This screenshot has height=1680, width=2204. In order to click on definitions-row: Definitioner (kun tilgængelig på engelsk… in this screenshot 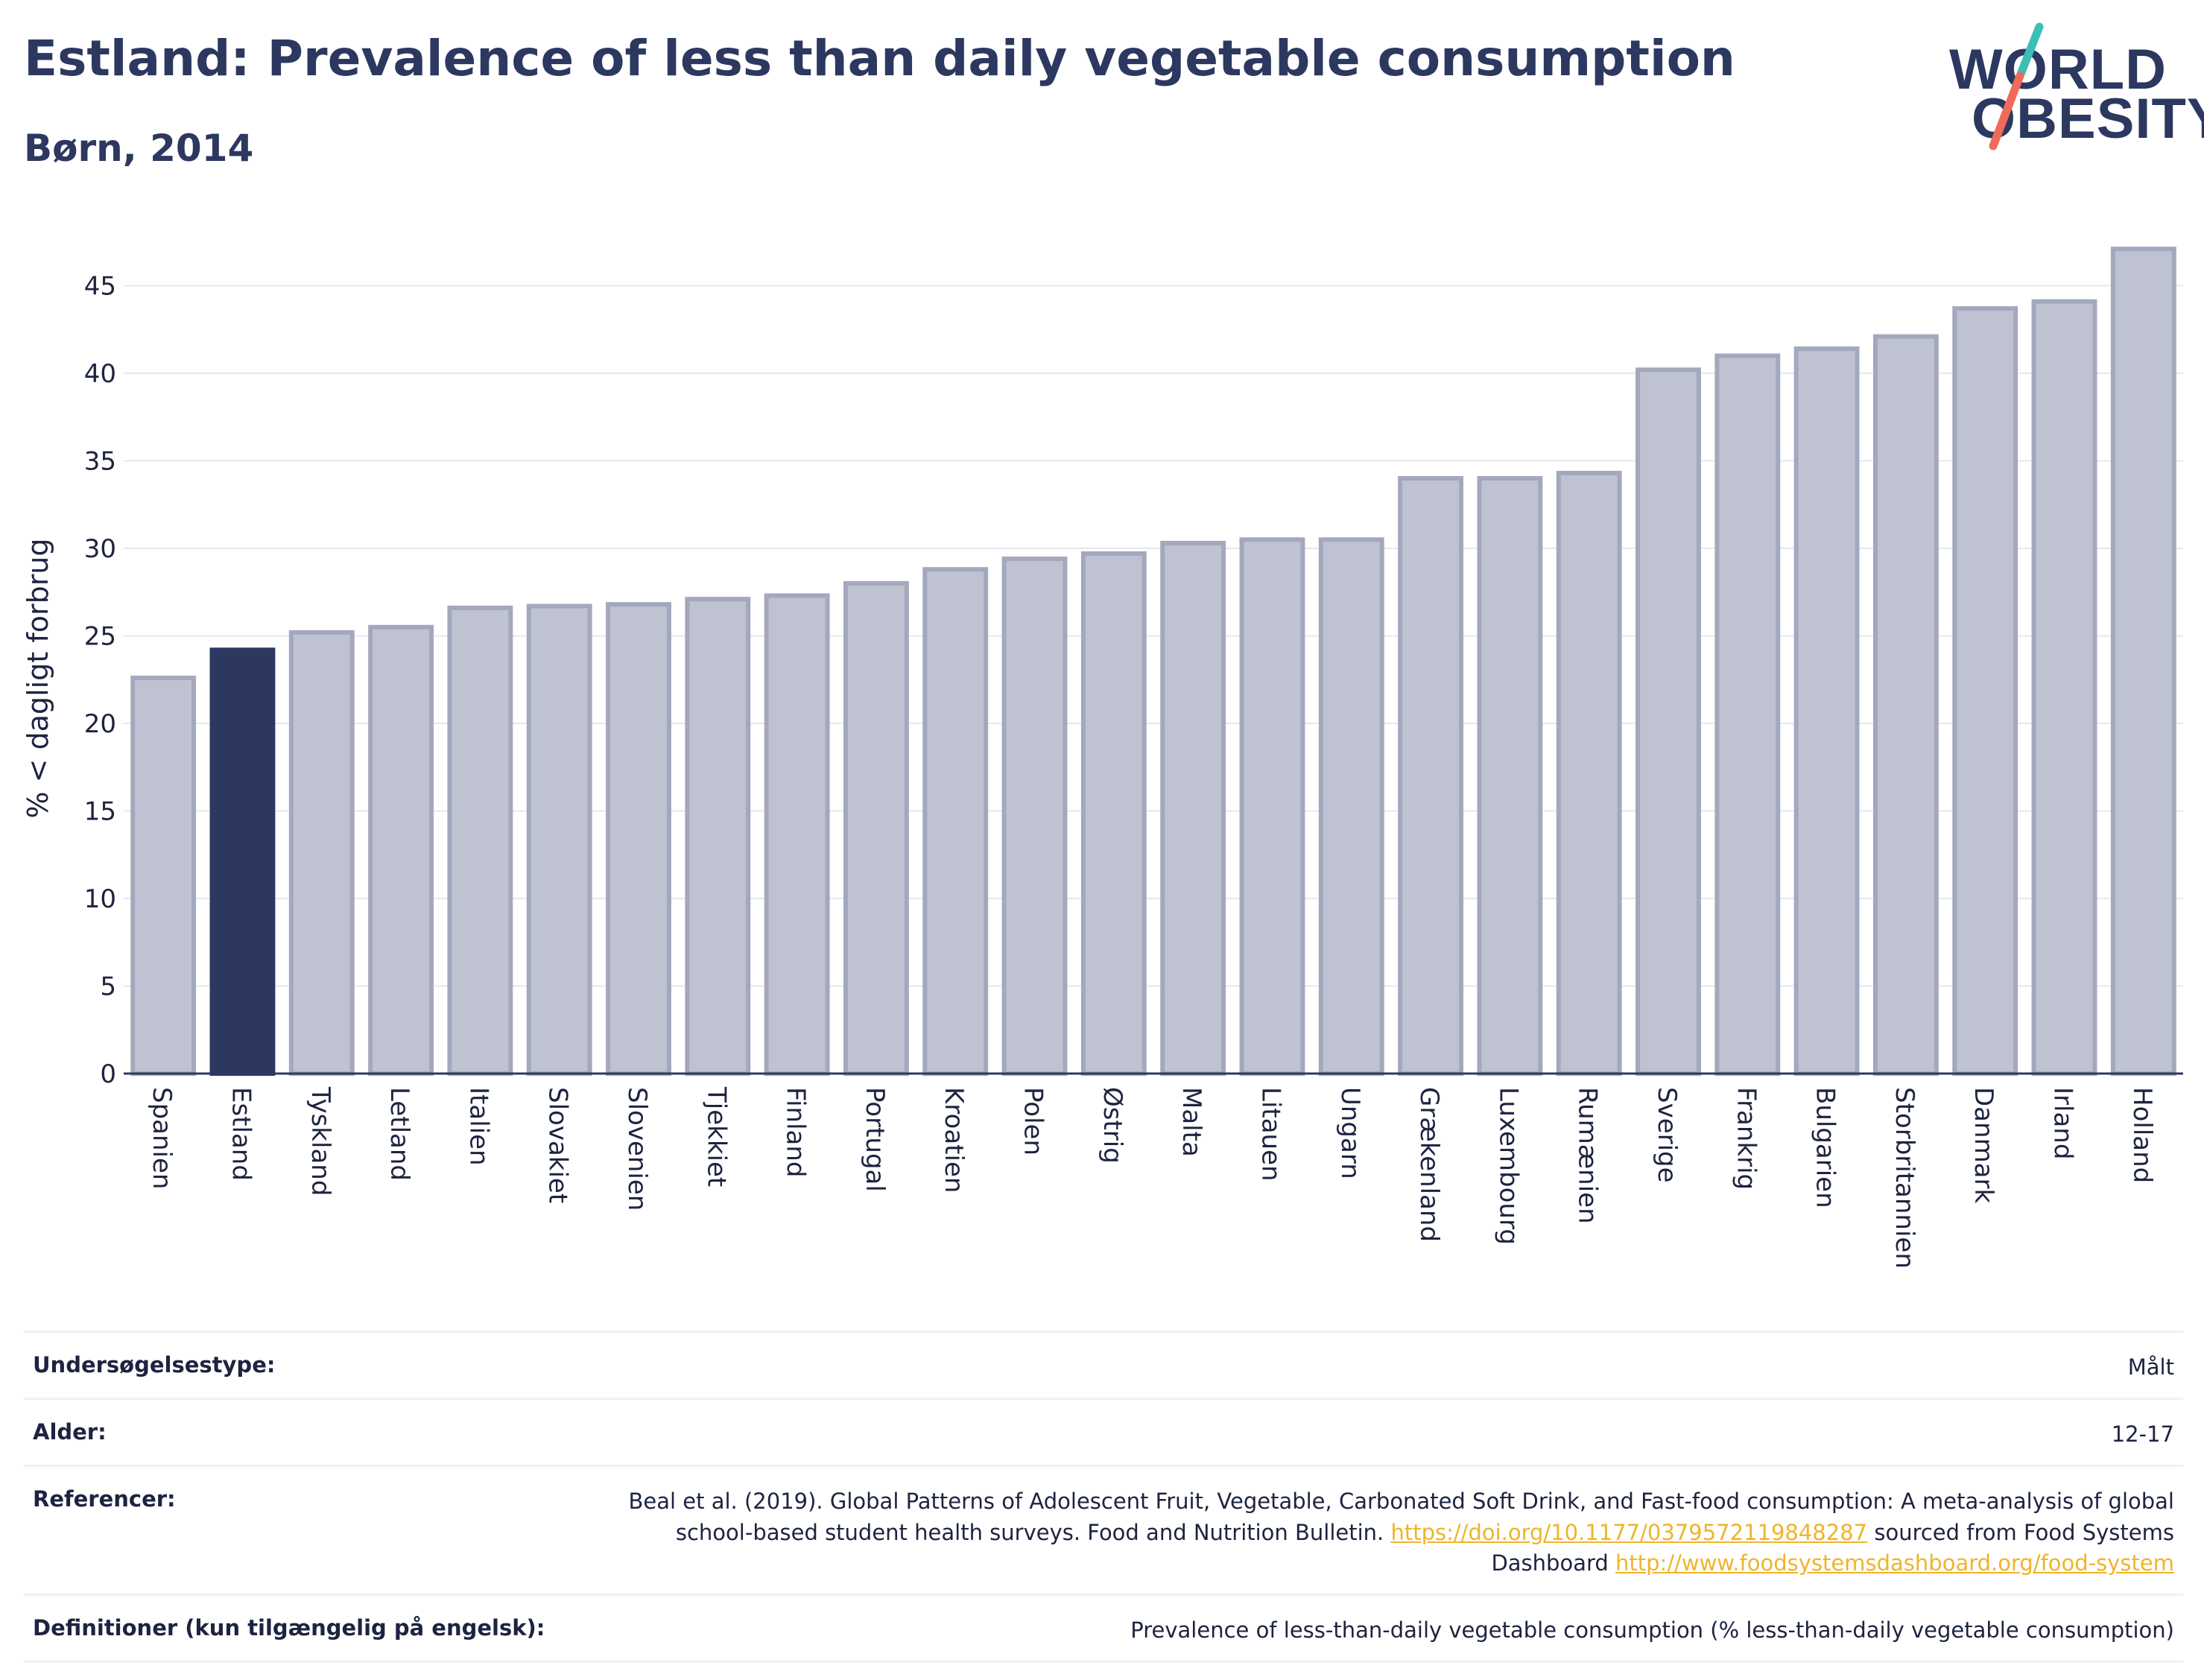, I will do `click(1103, 1628)`.